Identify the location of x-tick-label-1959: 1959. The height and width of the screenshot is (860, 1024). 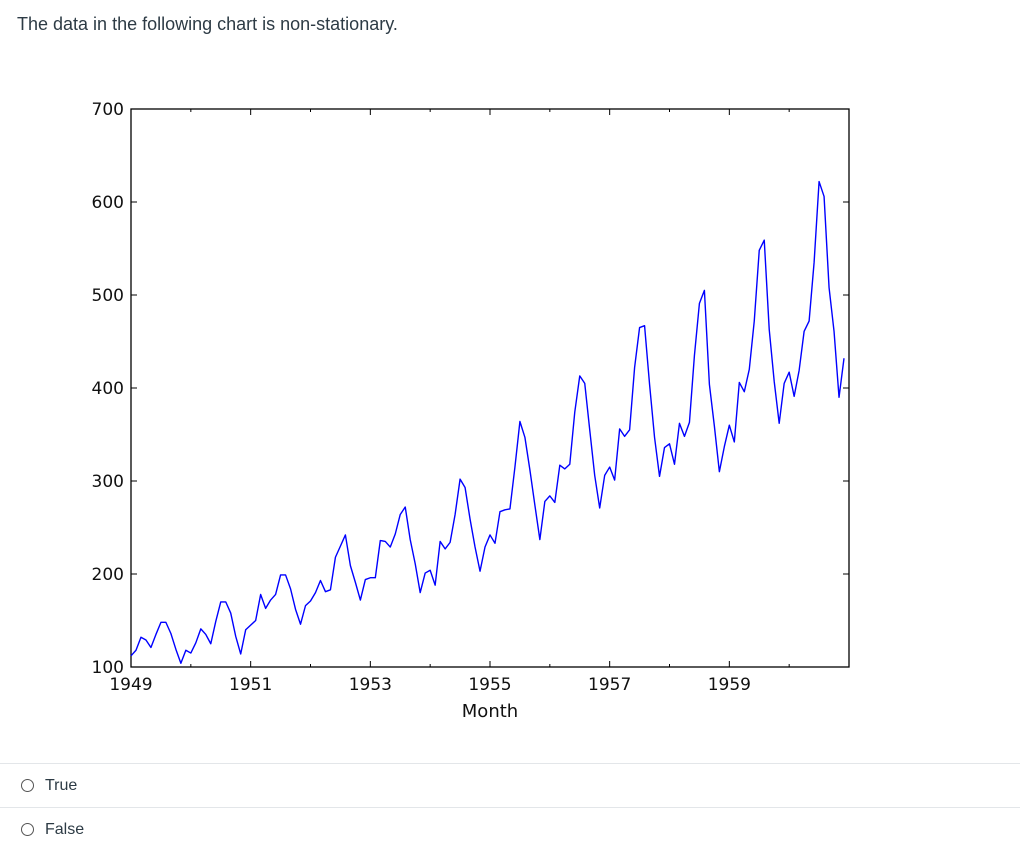
(729, 685).